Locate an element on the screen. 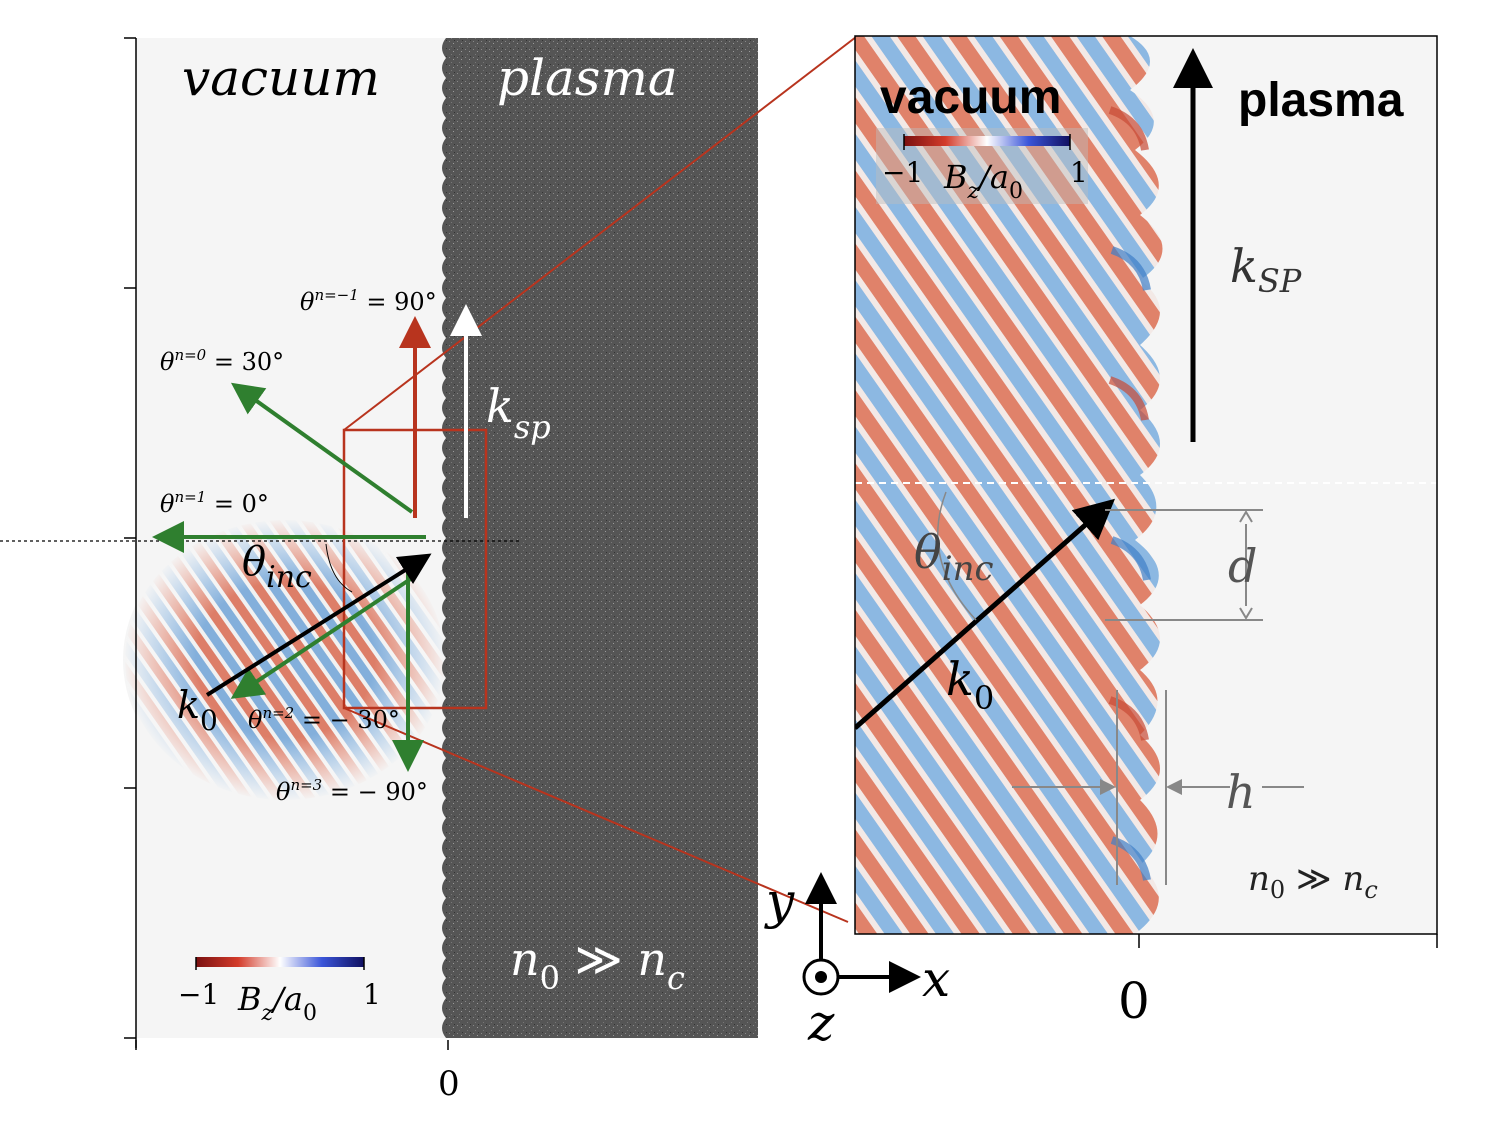 The height and width of the screenshot is (1128, 1488). k0-arrow-right is located at coordinates (985, 614).